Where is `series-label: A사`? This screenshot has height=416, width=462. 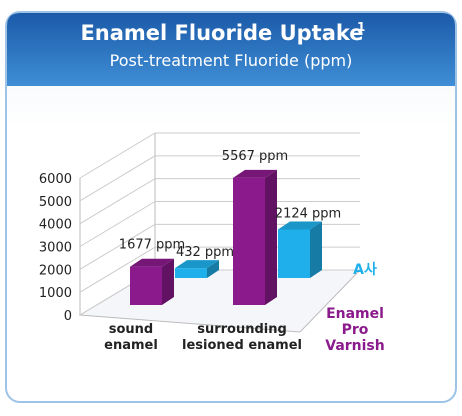
series-label: A사 is located at coordinates (365, 270).